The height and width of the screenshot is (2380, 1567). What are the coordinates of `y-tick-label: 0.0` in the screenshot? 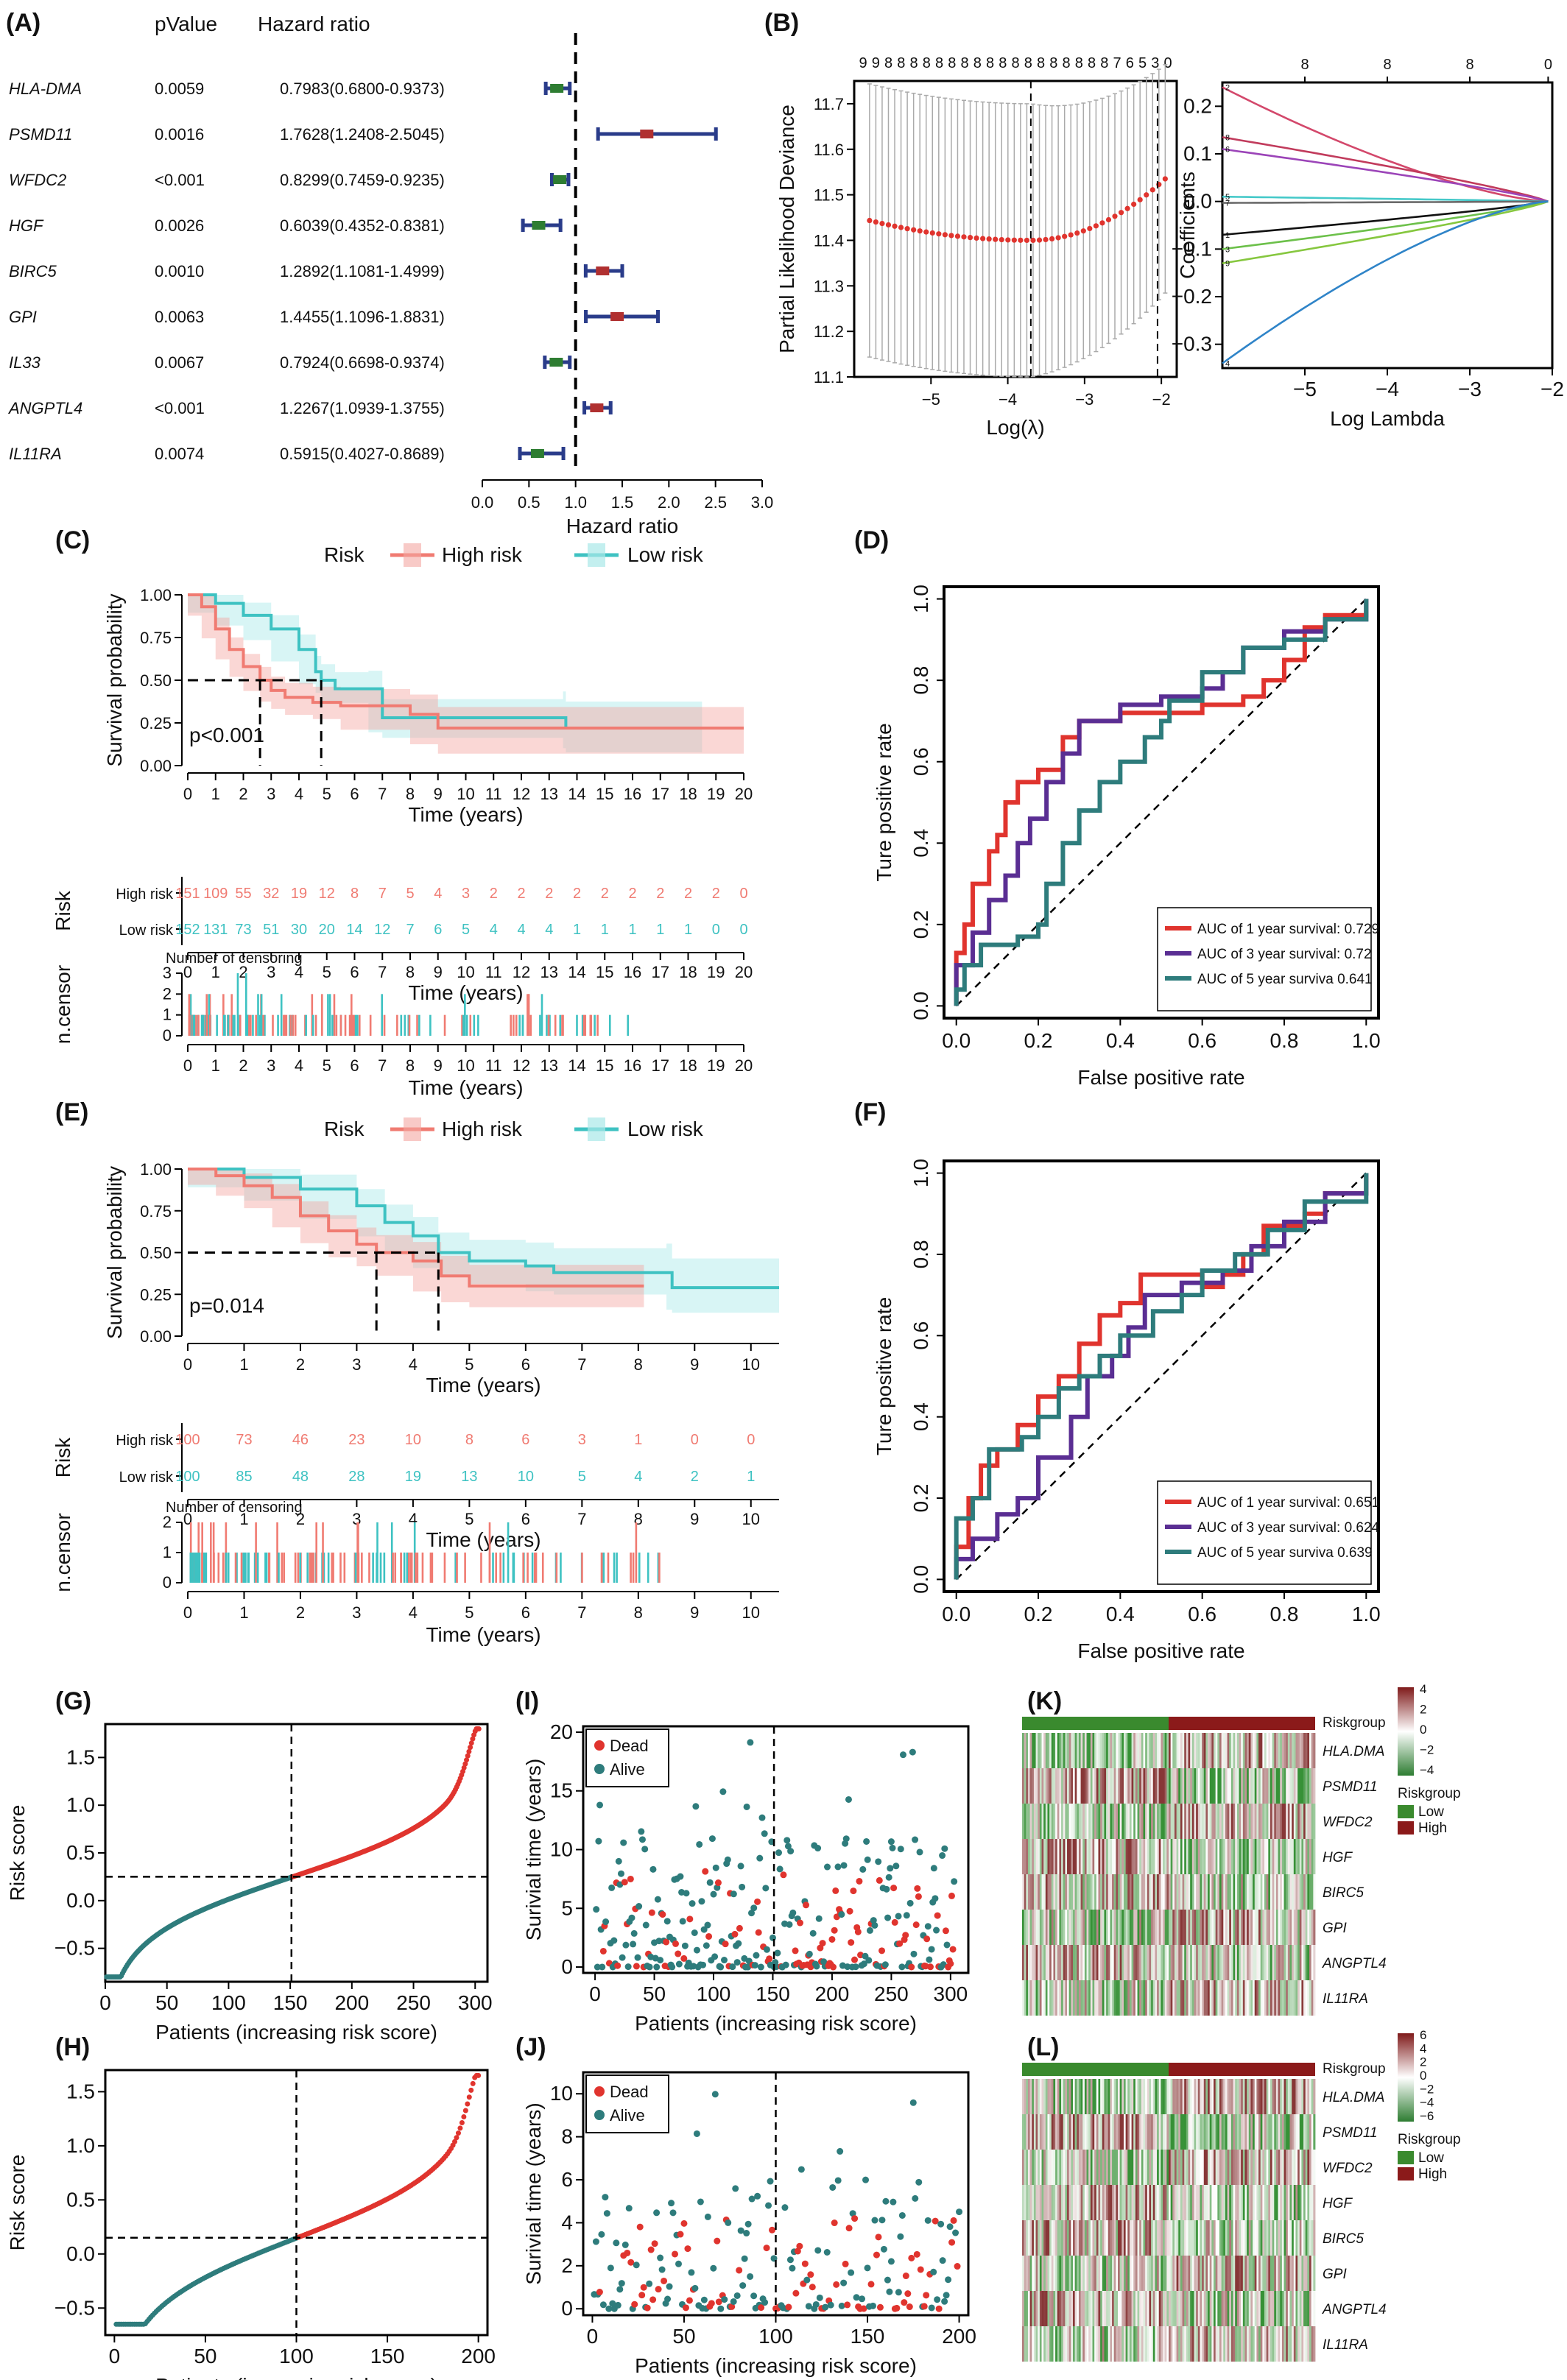 It's located at (80, 2253).